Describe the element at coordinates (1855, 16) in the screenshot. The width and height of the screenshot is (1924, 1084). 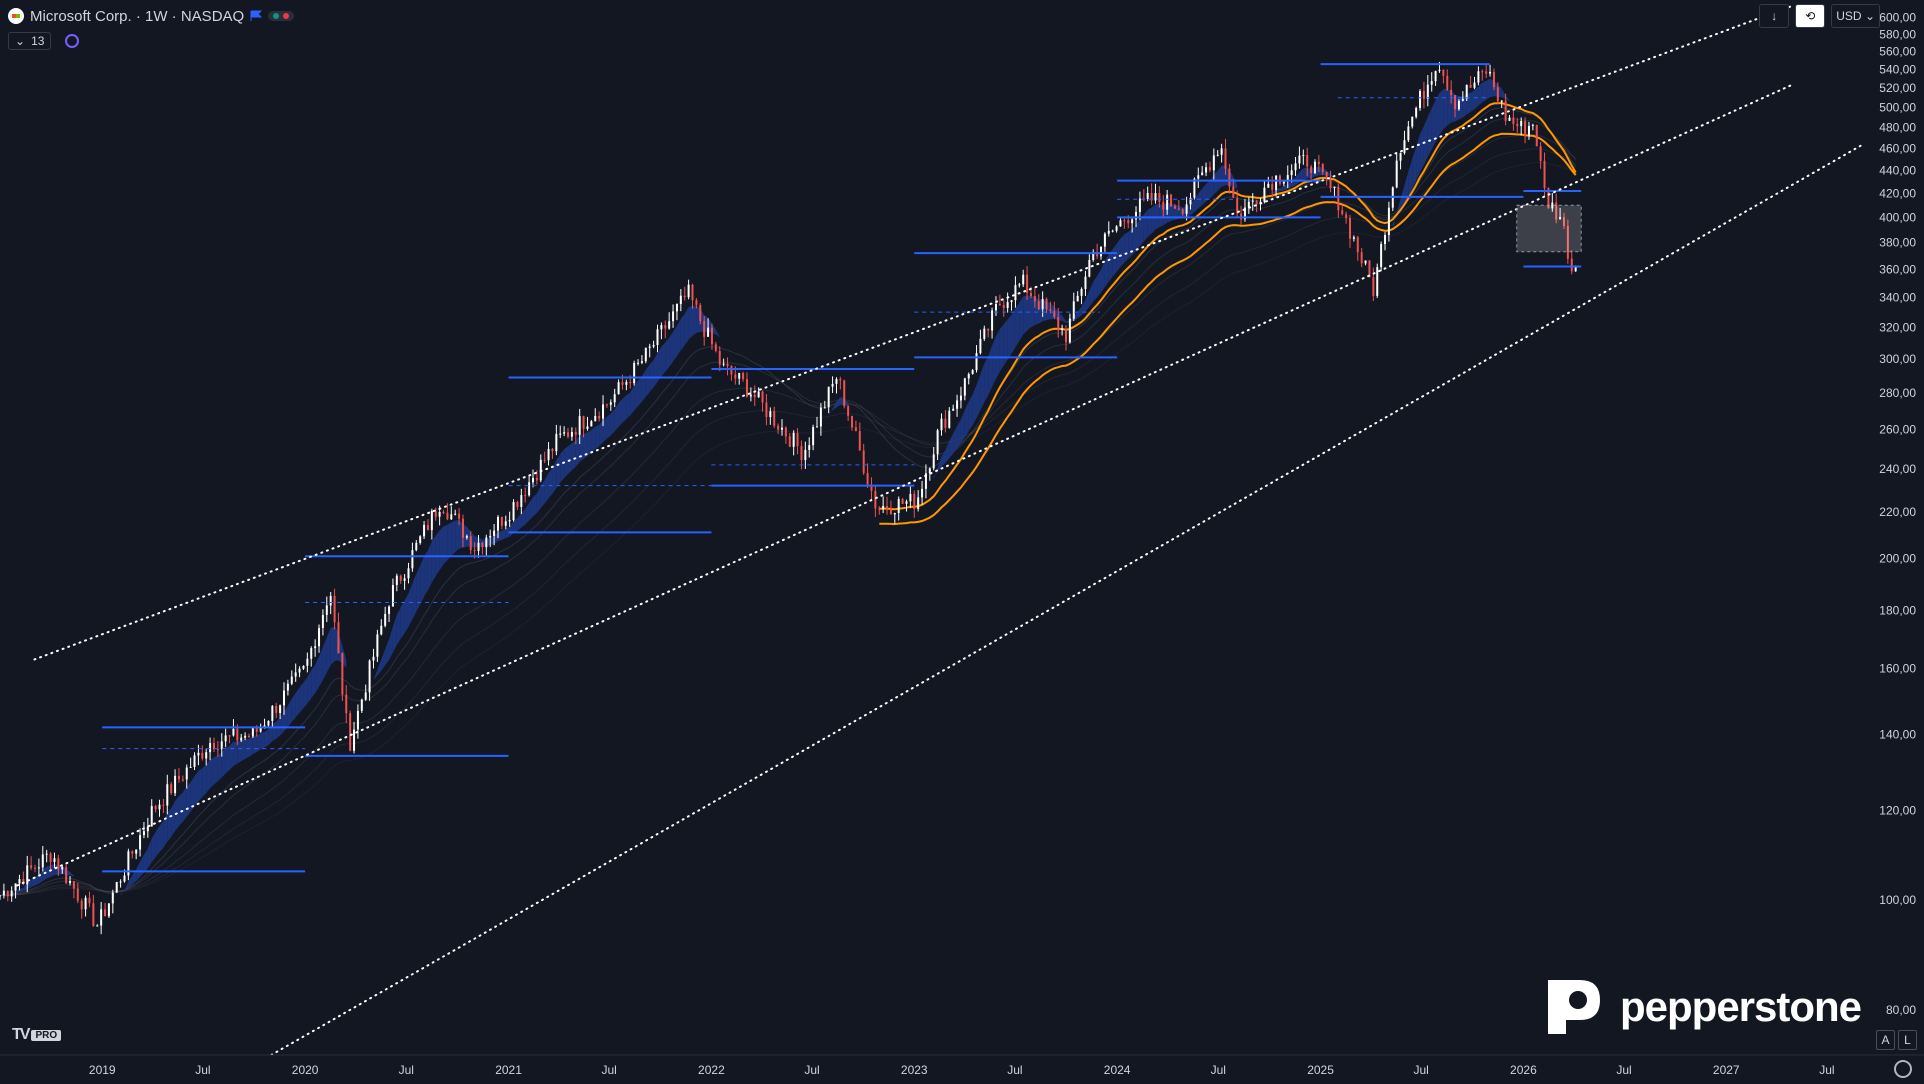
I see `currency-selector: USD ⌄` at that location.